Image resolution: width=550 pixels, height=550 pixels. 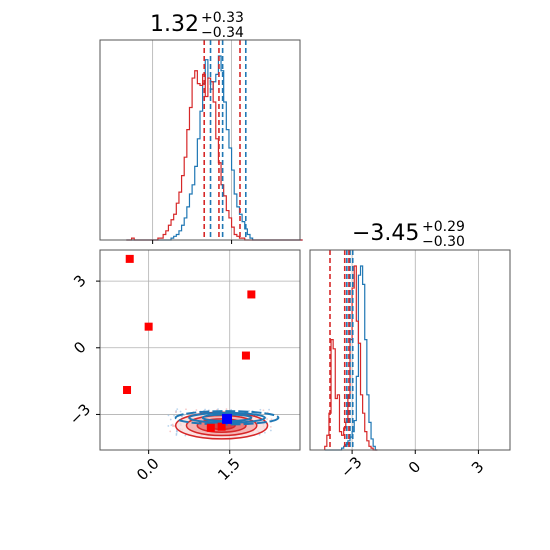 What do you see at coordinates (229, 469) in the screenshot?
I see `x-tick-label: 1.5` at bounding box center [229, 469].